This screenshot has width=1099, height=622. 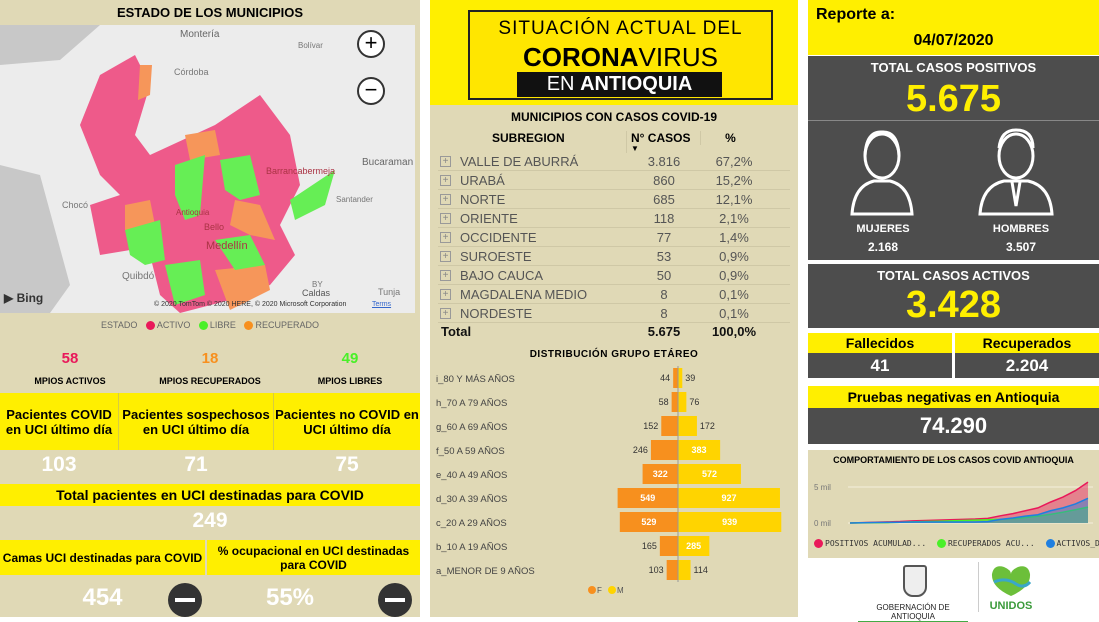 What do you see at coordinates (662, 142) in the screenshot?
I see `column-header-casos: N° CASOS ▼` at bounding box center [662, 142].